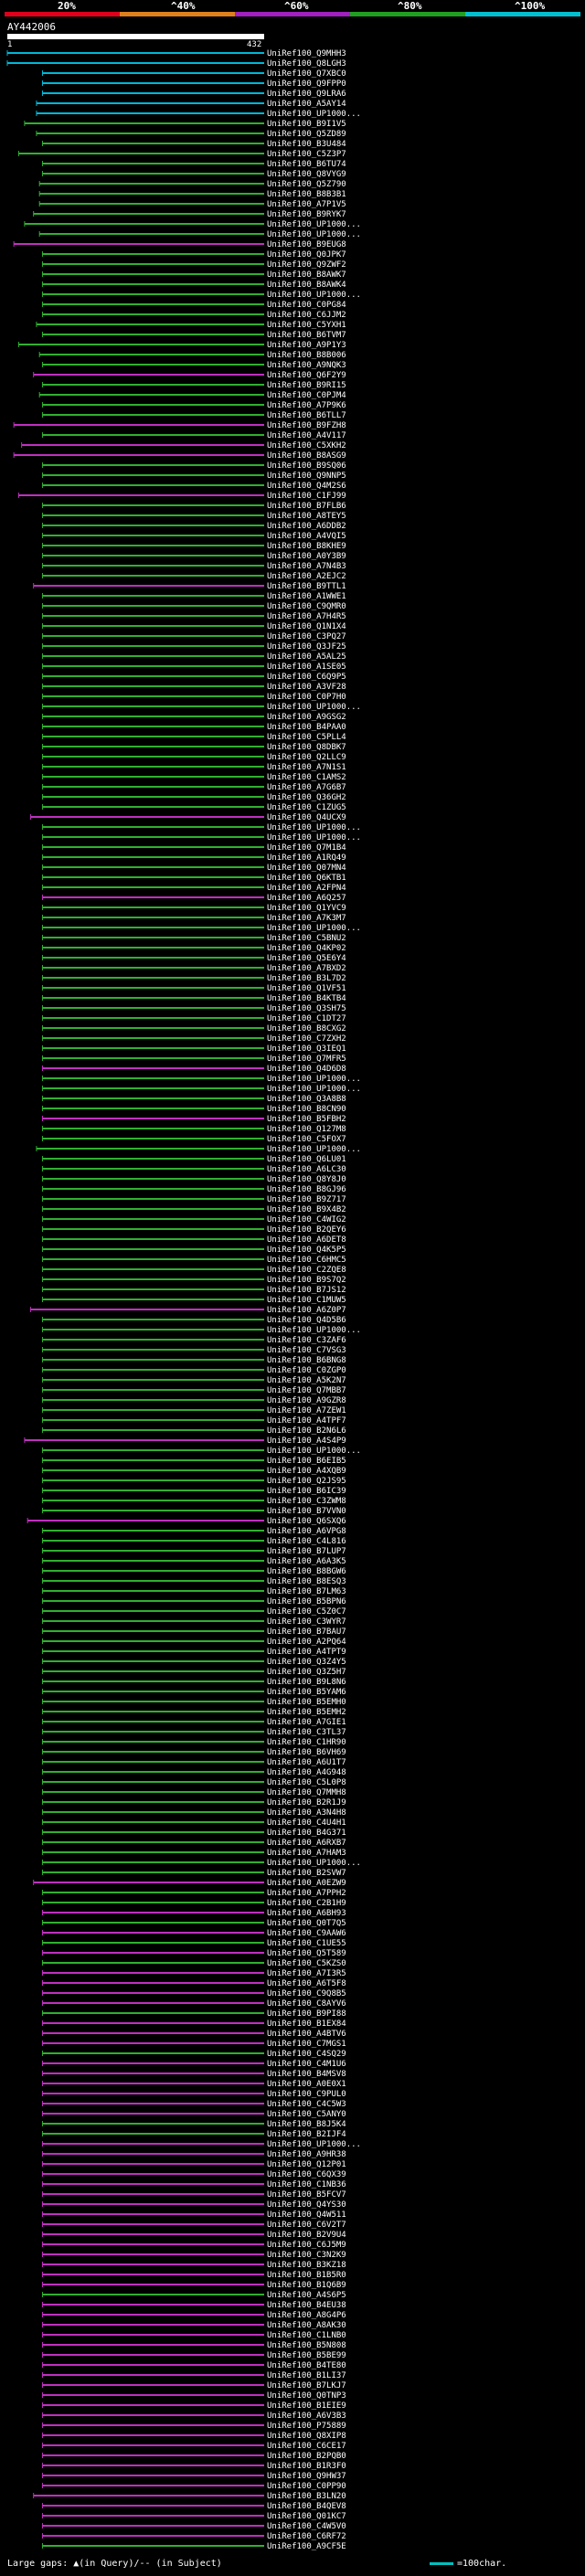 This screenshot has height=2576, width=585. What do you see at coordinates (307, 456) in the screenshot?
I see `hit-label-q41: UniRef100_B8ASG9` at bounding box center [307, 456].